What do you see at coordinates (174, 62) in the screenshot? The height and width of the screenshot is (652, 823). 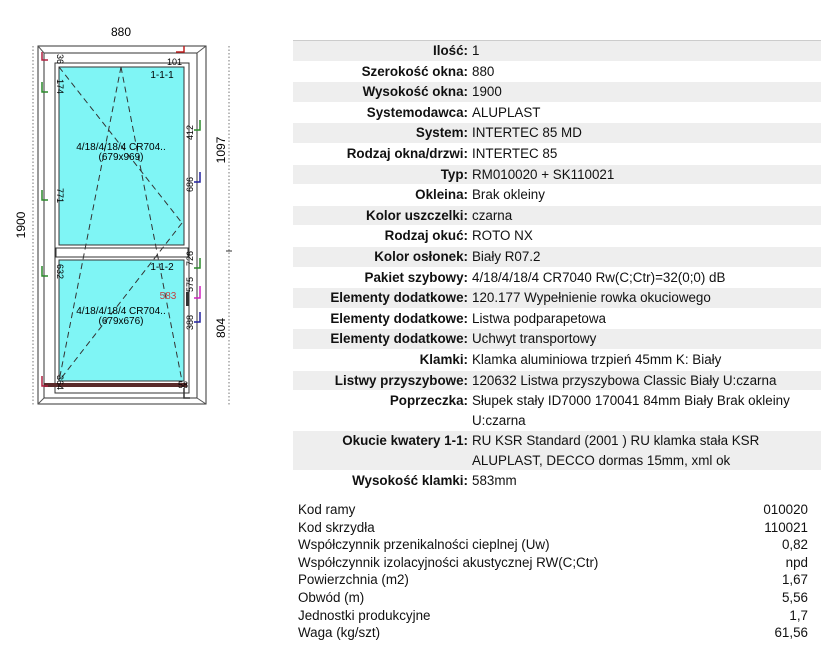 I see `svg-text: 101` at bounding box center [174, 62].